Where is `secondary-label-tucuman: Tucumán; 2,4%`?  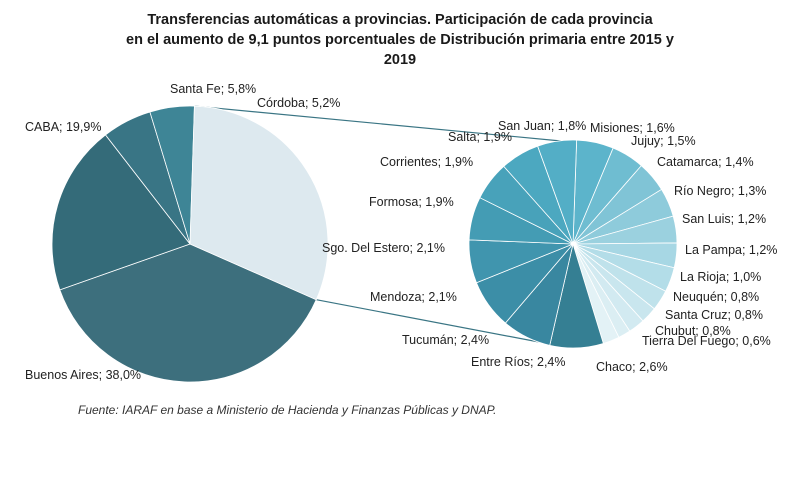
secondary-label-tucuman: Tucumán; 2,4% is located at coordinates (445, 340).